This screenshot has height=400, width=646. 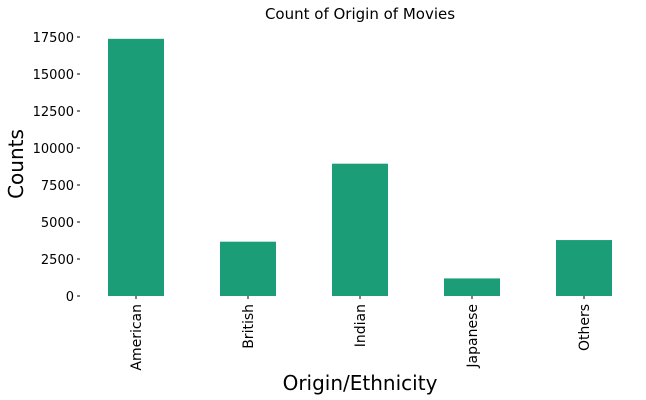 I want to click on y-axis-label: Counts, so click(x=16, y=164).